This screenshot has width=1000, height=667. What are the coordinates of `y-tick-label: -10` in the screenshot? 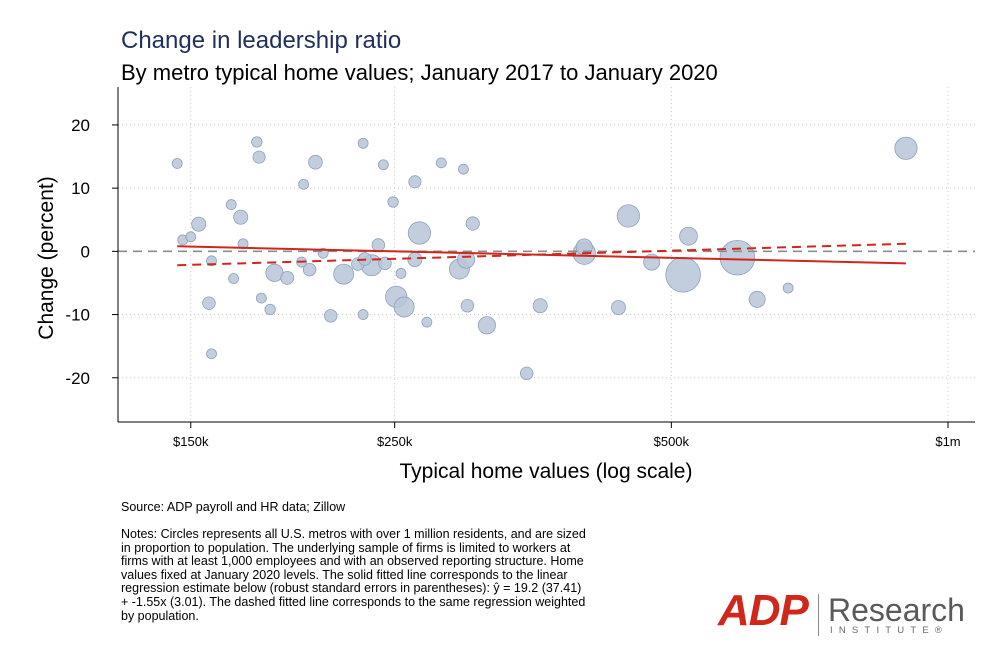 It's located at (77, 315).